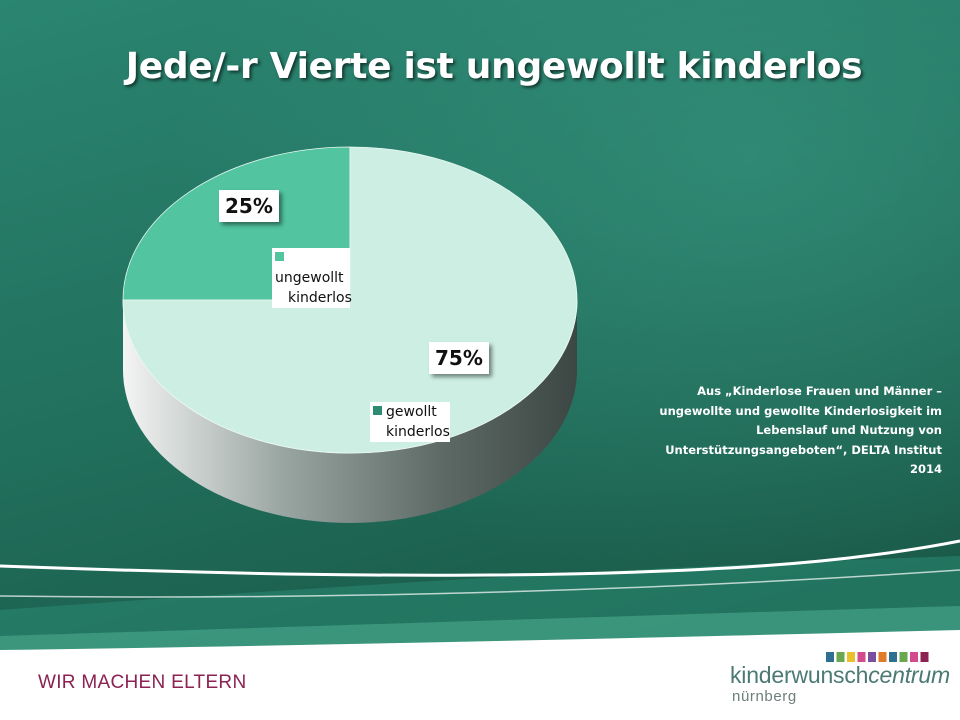  I want to click on data-label-ungewollt: 25%, so click(249, 206).